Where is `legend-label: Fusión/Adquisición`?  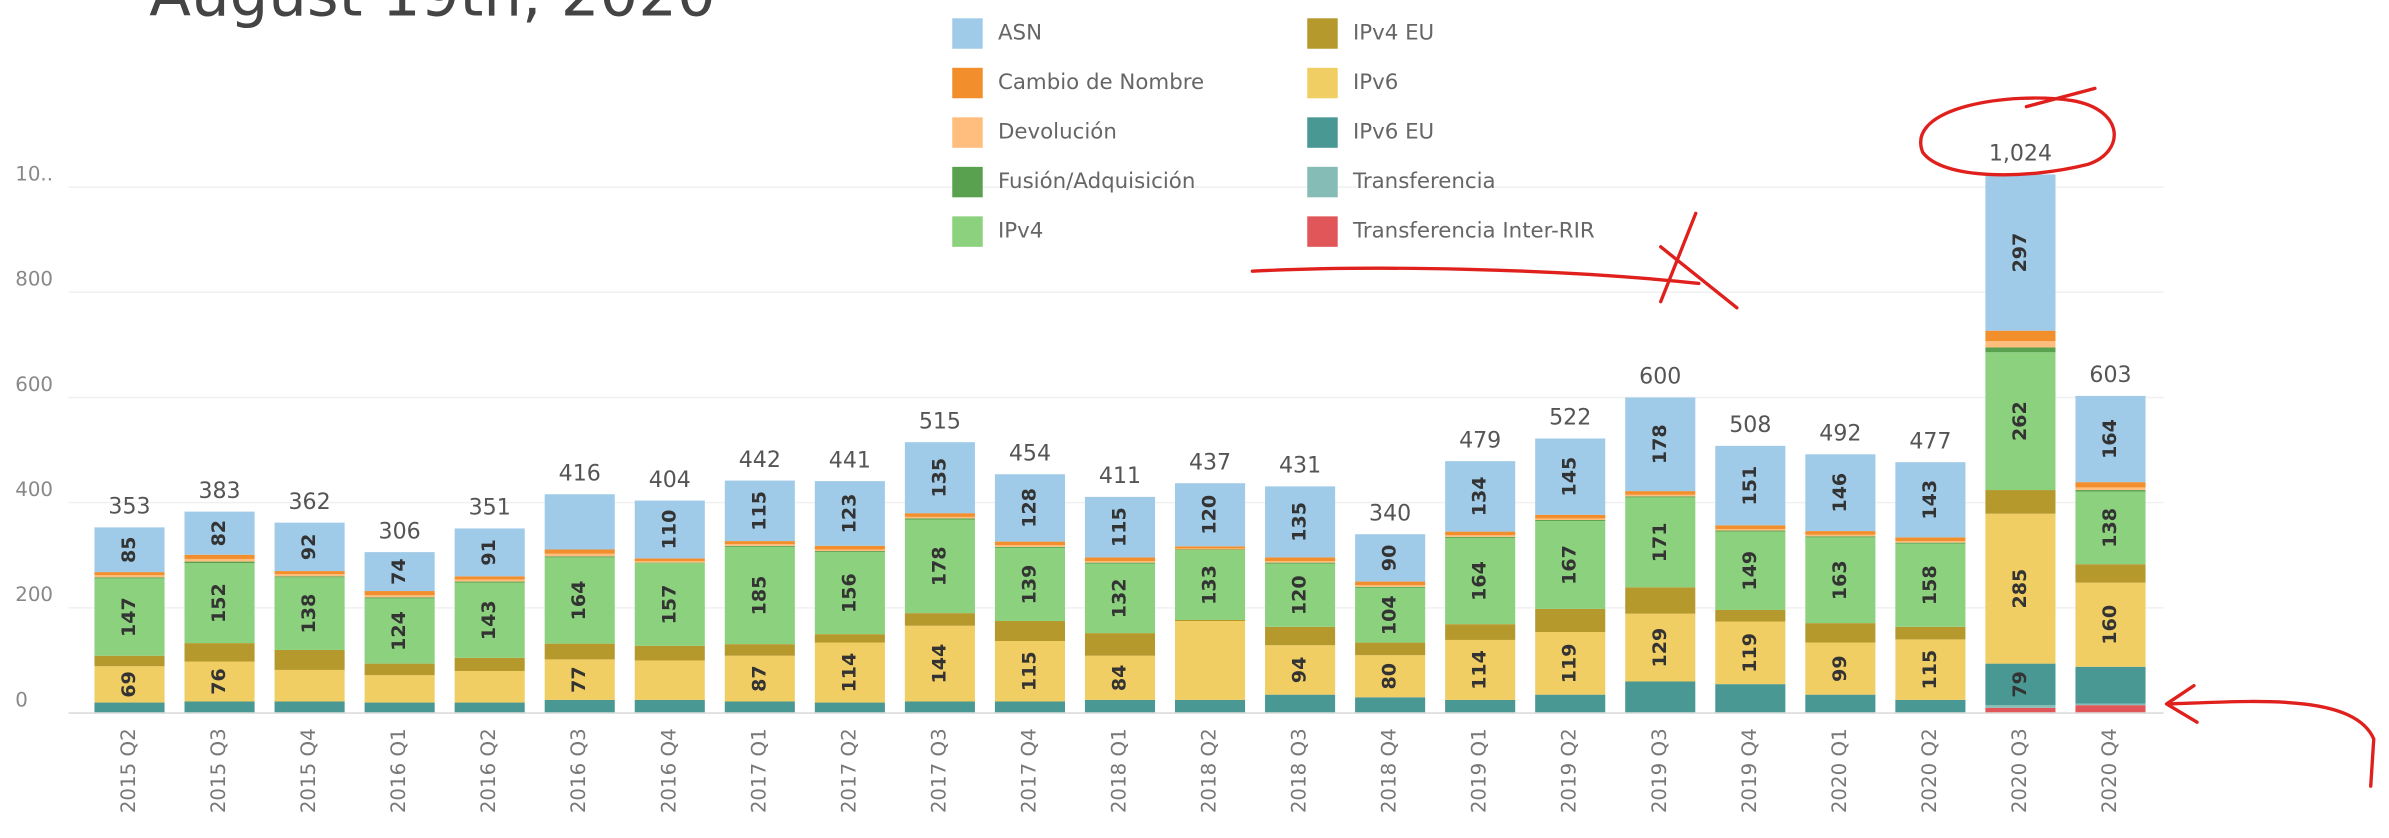 legend-label: Fusión/Adquisición is located at coordinates (1096, 181).